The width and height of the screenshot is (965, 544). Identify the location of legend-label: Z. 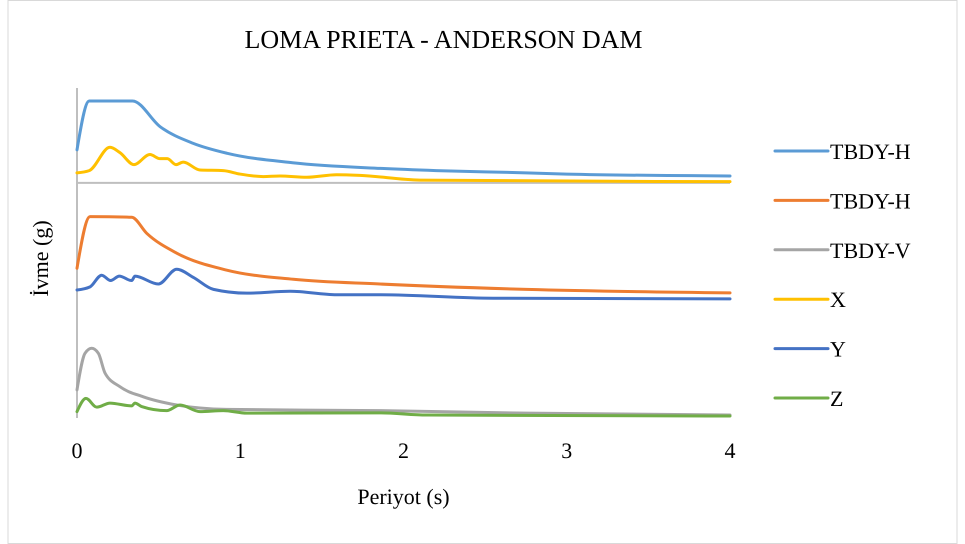
(837, 398).